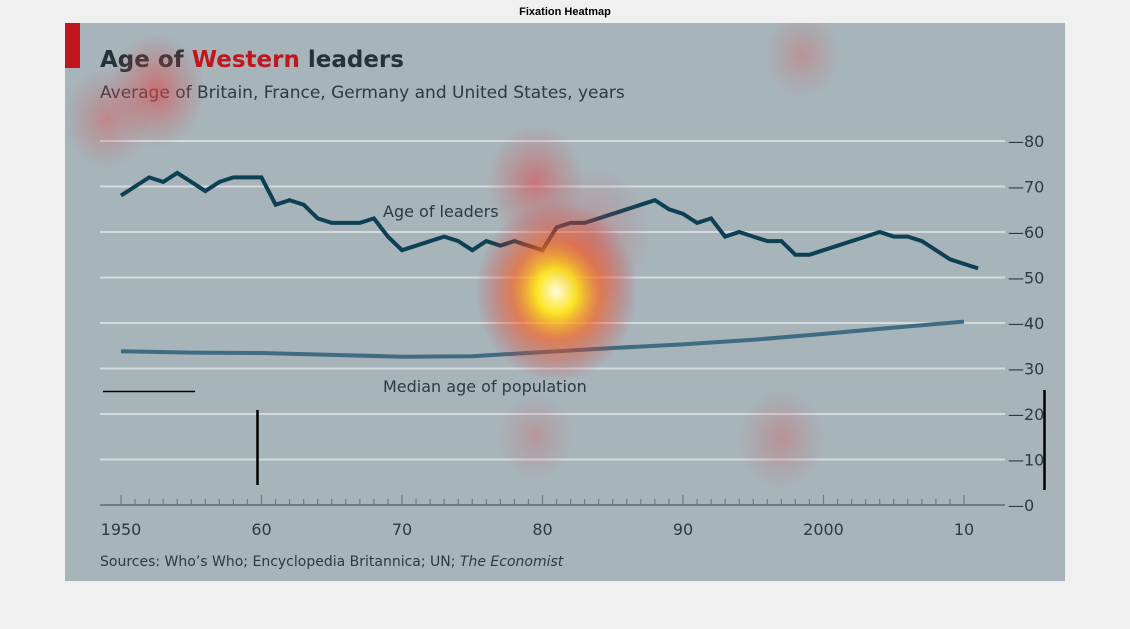 This screenshot has height=629, width=1130. Describe the element at coordinates (1026, 369) in the screenshot. I see `y-tick-label-30: —30` at that location.